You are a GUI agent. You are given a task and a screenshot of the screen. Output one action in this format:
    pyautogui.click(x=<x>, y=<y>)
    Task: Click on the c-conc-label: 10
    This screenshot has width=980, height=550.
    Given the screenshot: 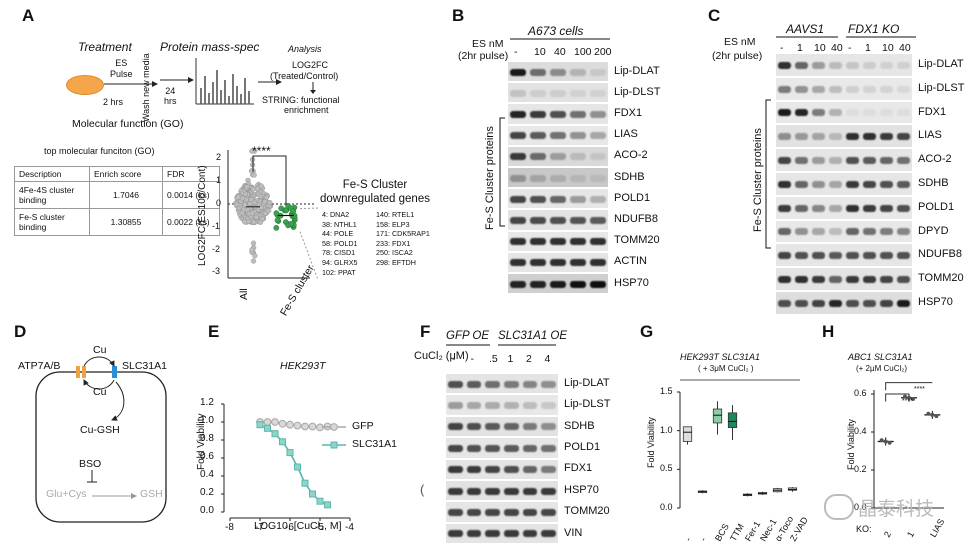 What is the action you would take?
    pyautogui.click(x=820, y=48)
    